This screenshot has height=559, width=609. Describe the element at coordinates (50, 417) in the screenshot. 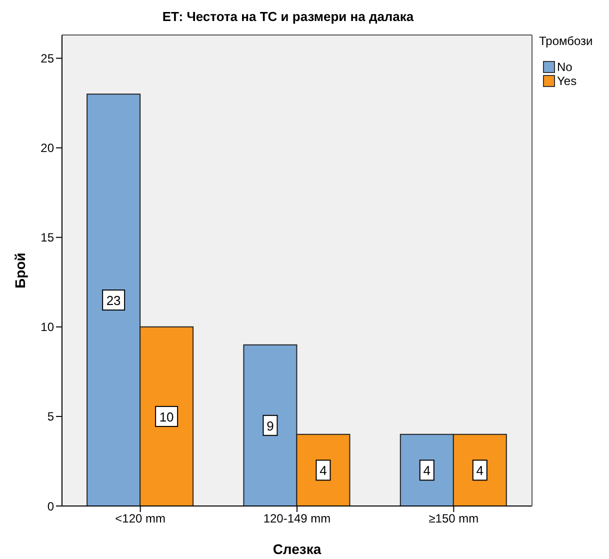

I see `y-tick-label: 5` at that location.